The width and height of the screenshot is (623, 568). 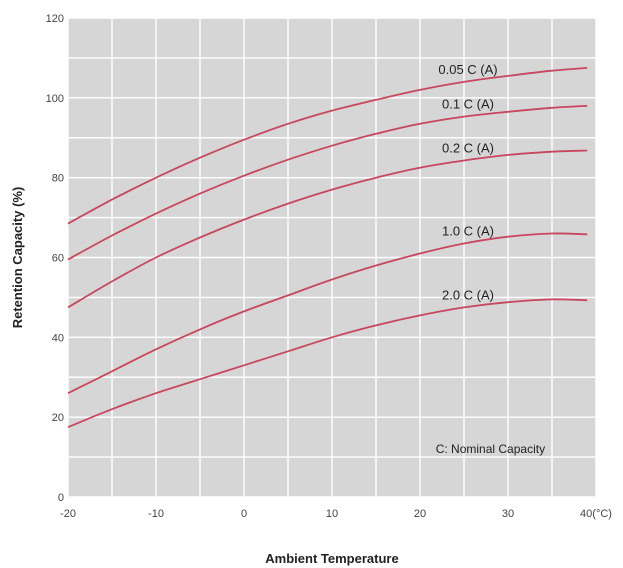 I want to click on y-tick-label: 40, so click(x=58, y=338).